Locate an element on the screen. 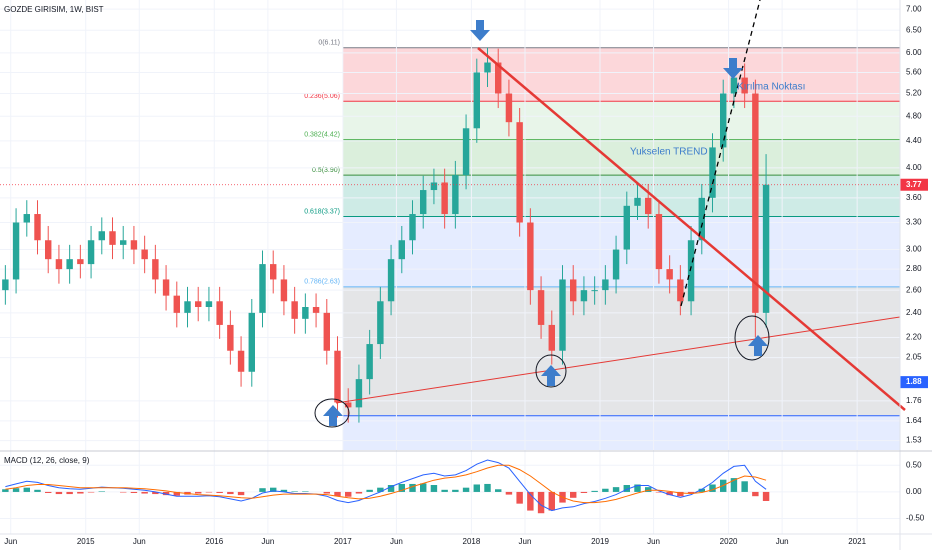 This screenshot has height=550, width=932. x-tick-label: 2020 is located at coordinates (729, 541).